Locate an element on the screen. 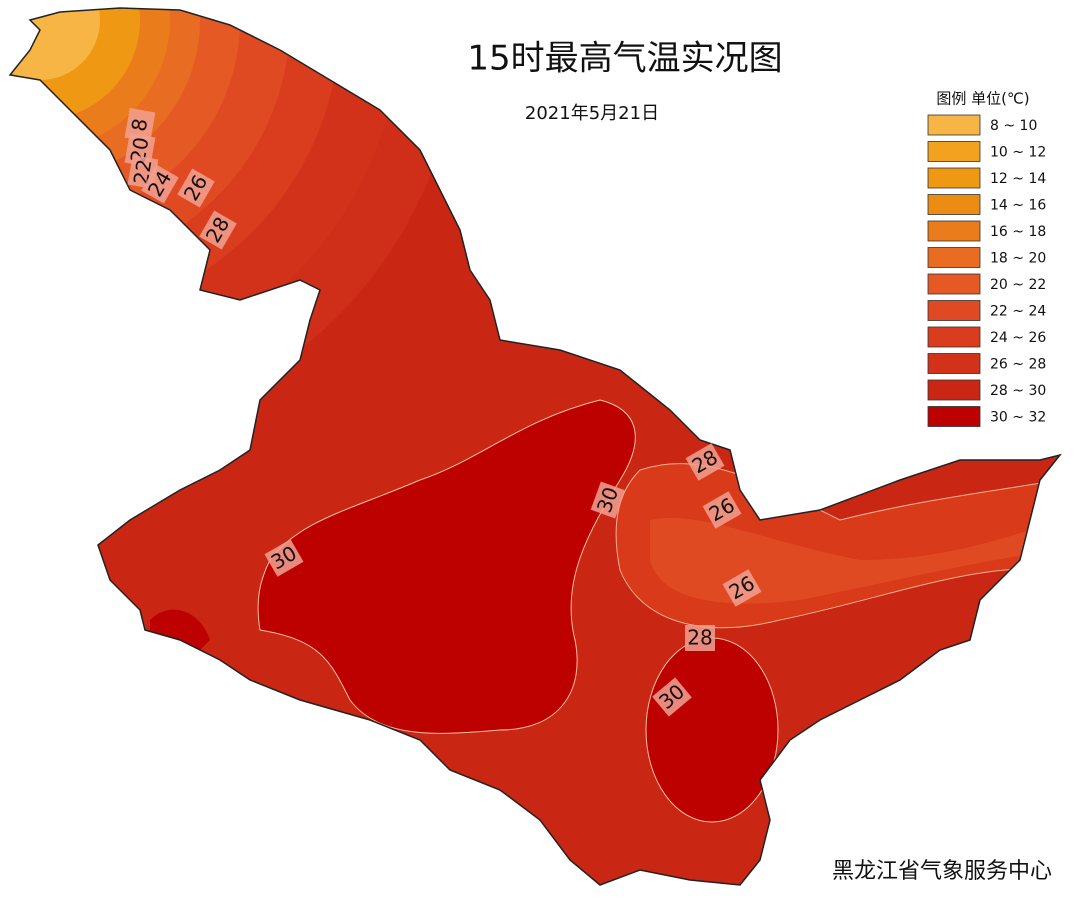 This screenshot has height=899, width=1080. contour-label-text: 8 is located at coordinates (140, 125).